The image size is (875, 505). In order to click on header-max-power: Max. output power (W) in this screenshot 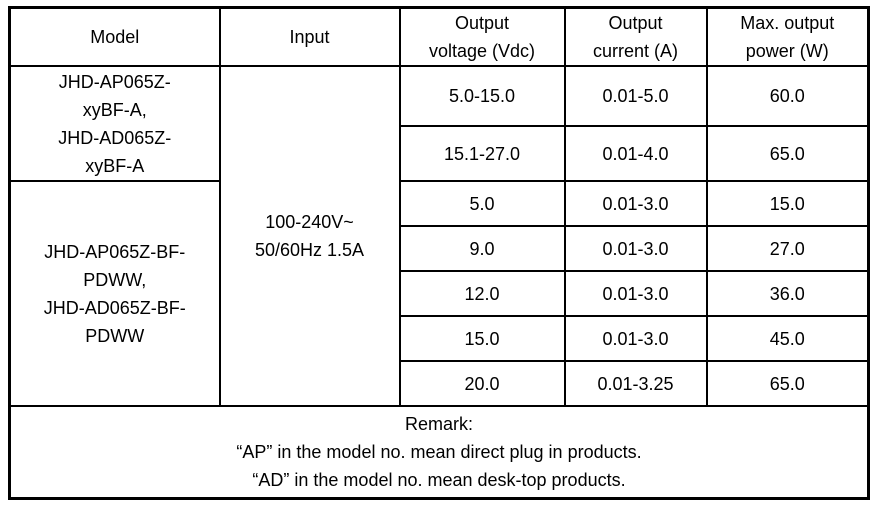, I will do `click(787, 36)`.